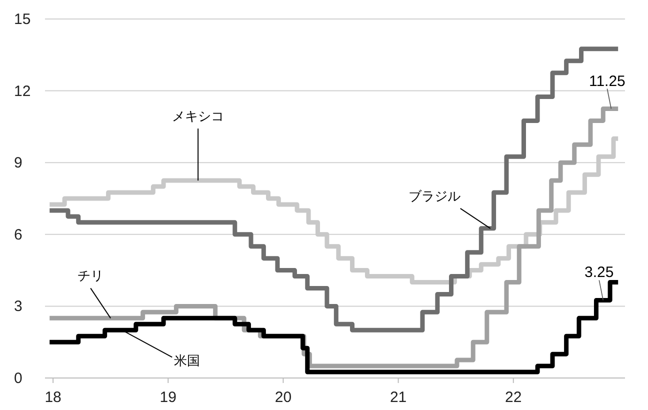 The image size is (648, 410). Describe the element at coordinates (198, 116) in the screenshot. I see `text: メキシコ` at that location.